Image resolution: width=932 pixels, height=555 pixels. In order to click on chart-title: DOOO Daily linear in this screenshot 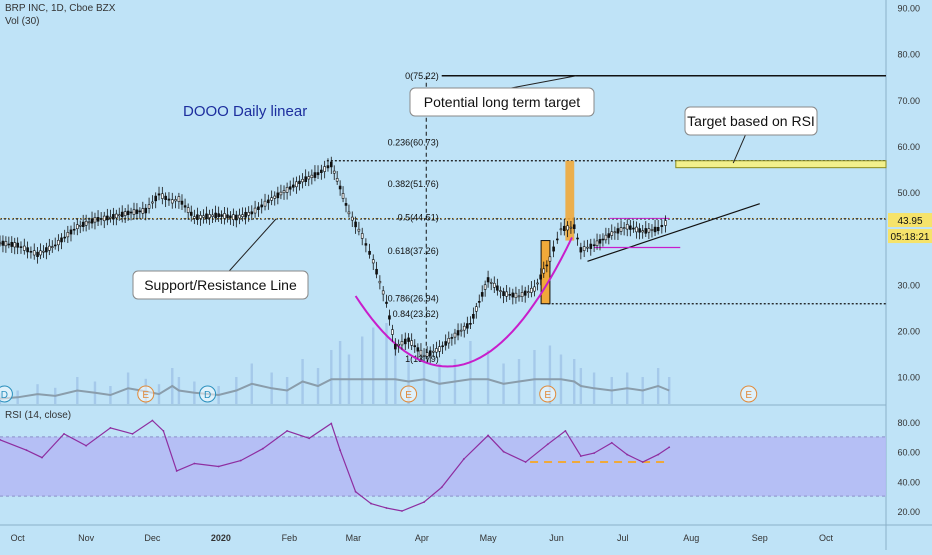, I will do `click(245, 111)`.